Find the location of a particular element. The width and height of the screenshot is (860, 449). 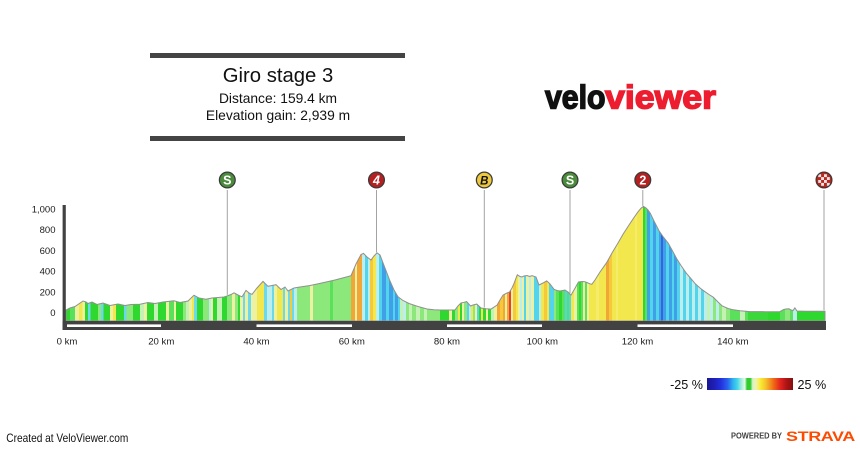

svg-text: viewer is located at coordinates (660, 98).